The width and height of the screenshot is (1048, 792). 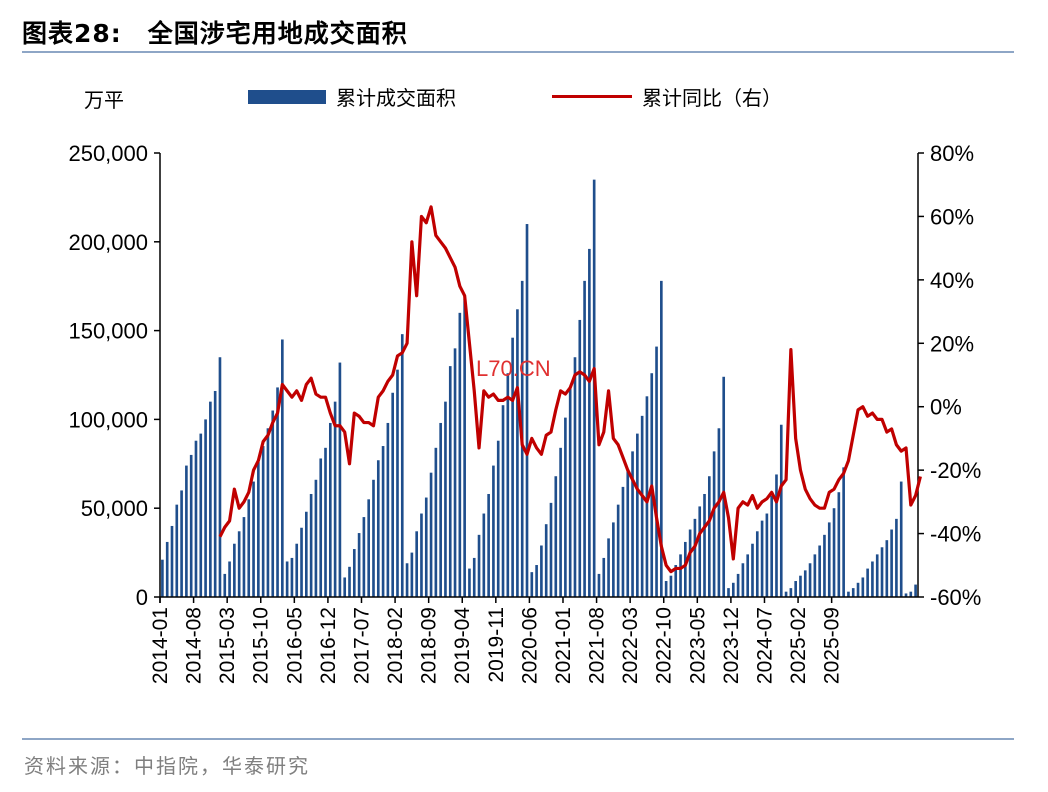 What do you see at coordinates (592, 96) in the screenshot?
I see `legend-line-swatch` at bounding box center [592, 96].